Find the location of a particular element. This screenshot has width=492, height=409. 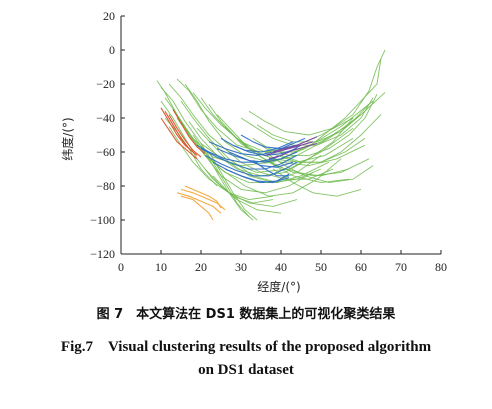

y-tick-label: −60 is located at coordinates (105, 152).